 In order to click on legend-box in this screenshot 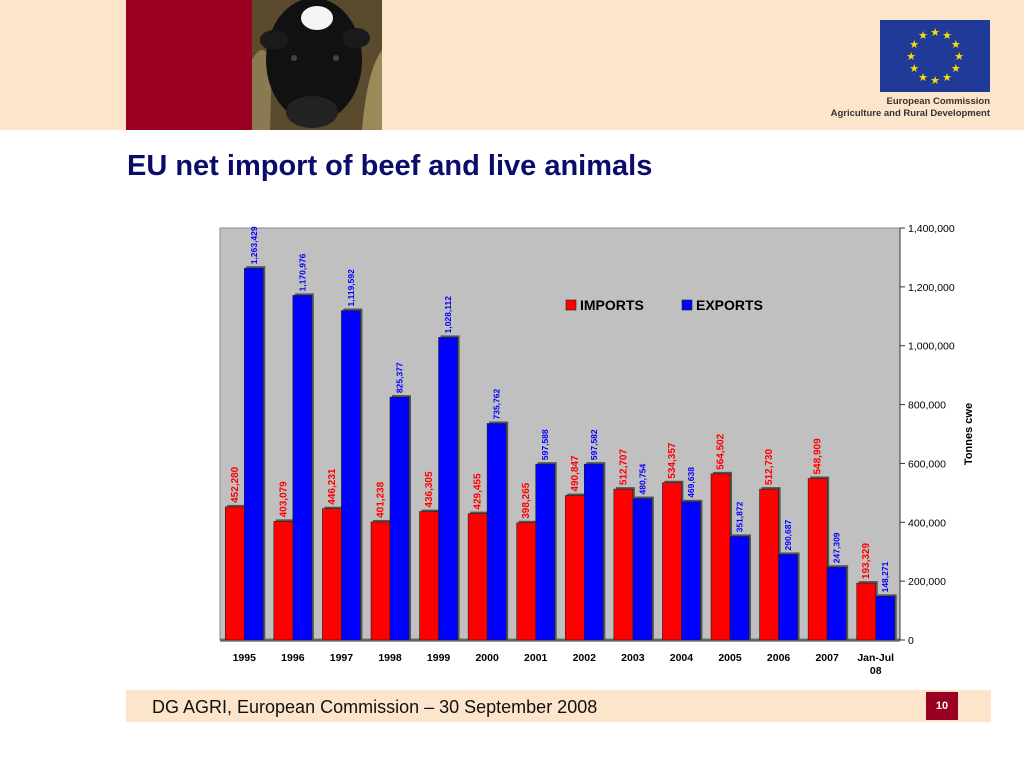, I will do `click(673, 306)`.